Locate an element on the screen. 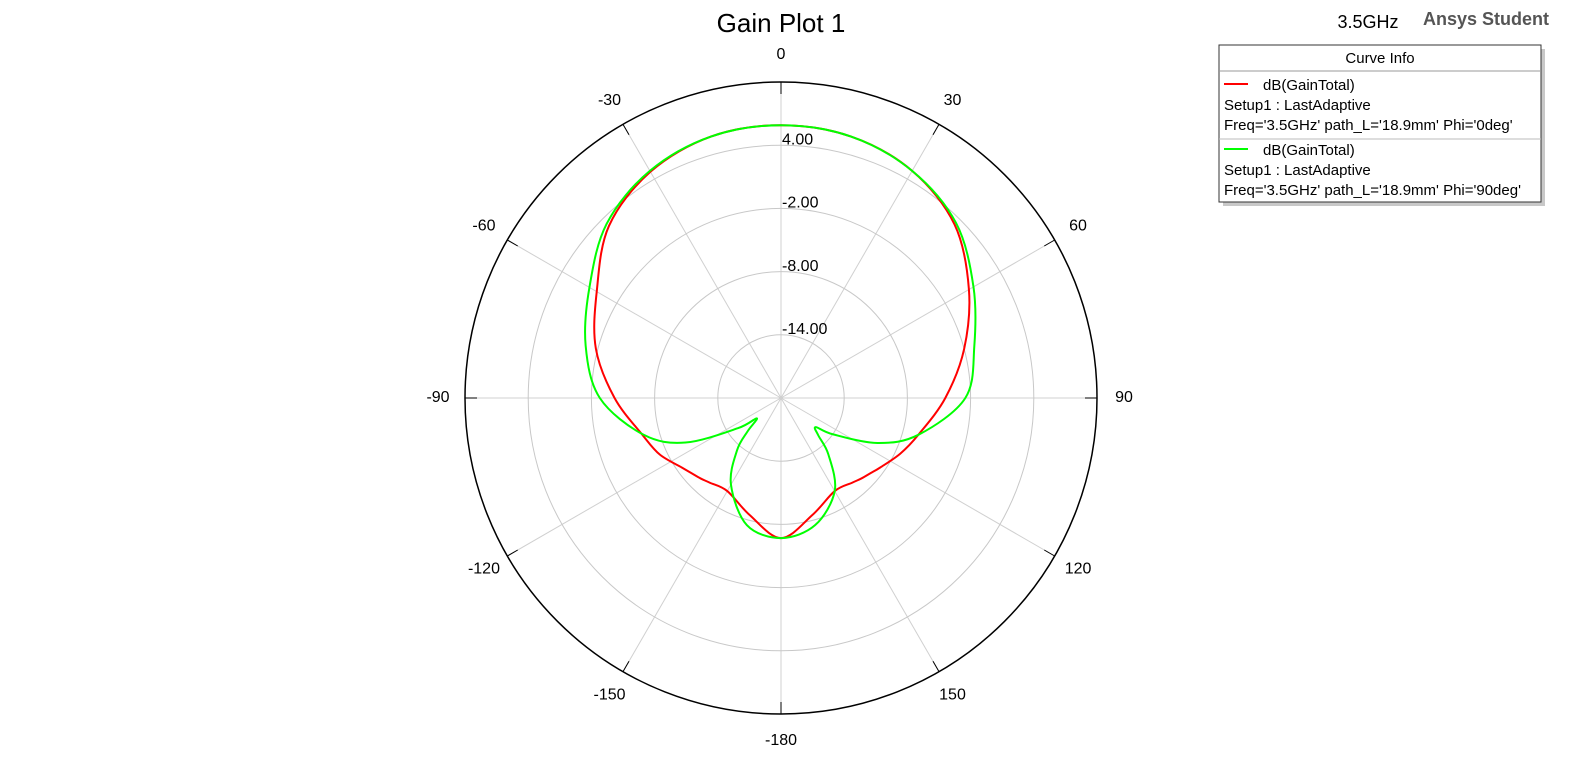 The width and height of the screenshot is (1575, 765). theta-tick-label: -120 is located at coordinates (484, 569).